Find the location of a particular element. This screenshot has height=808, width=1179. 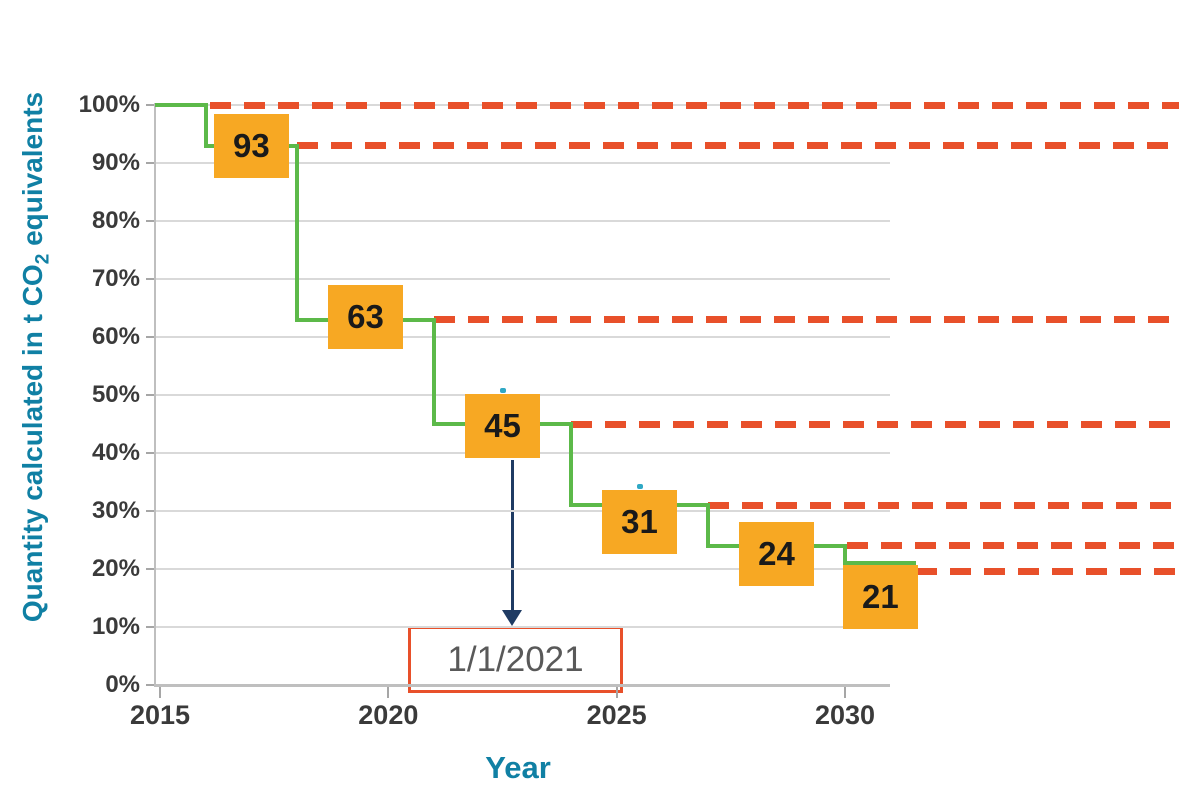

step-value-label: 93 is located at coordinates (251, 145).